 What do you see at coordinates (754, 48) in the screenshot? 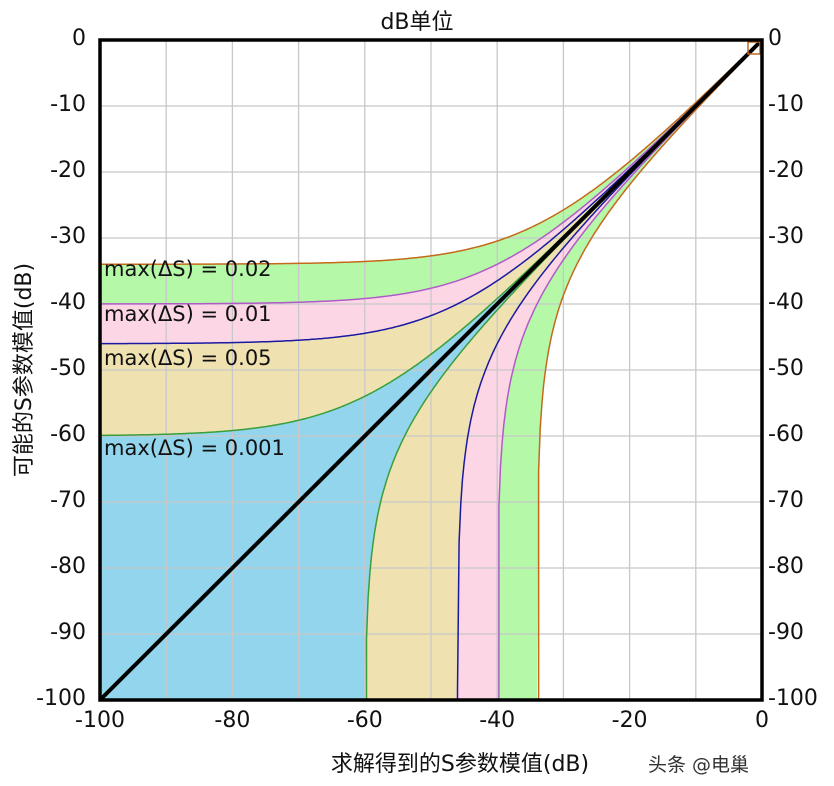
I see `corner-marker` at bounding box center [754, 48].